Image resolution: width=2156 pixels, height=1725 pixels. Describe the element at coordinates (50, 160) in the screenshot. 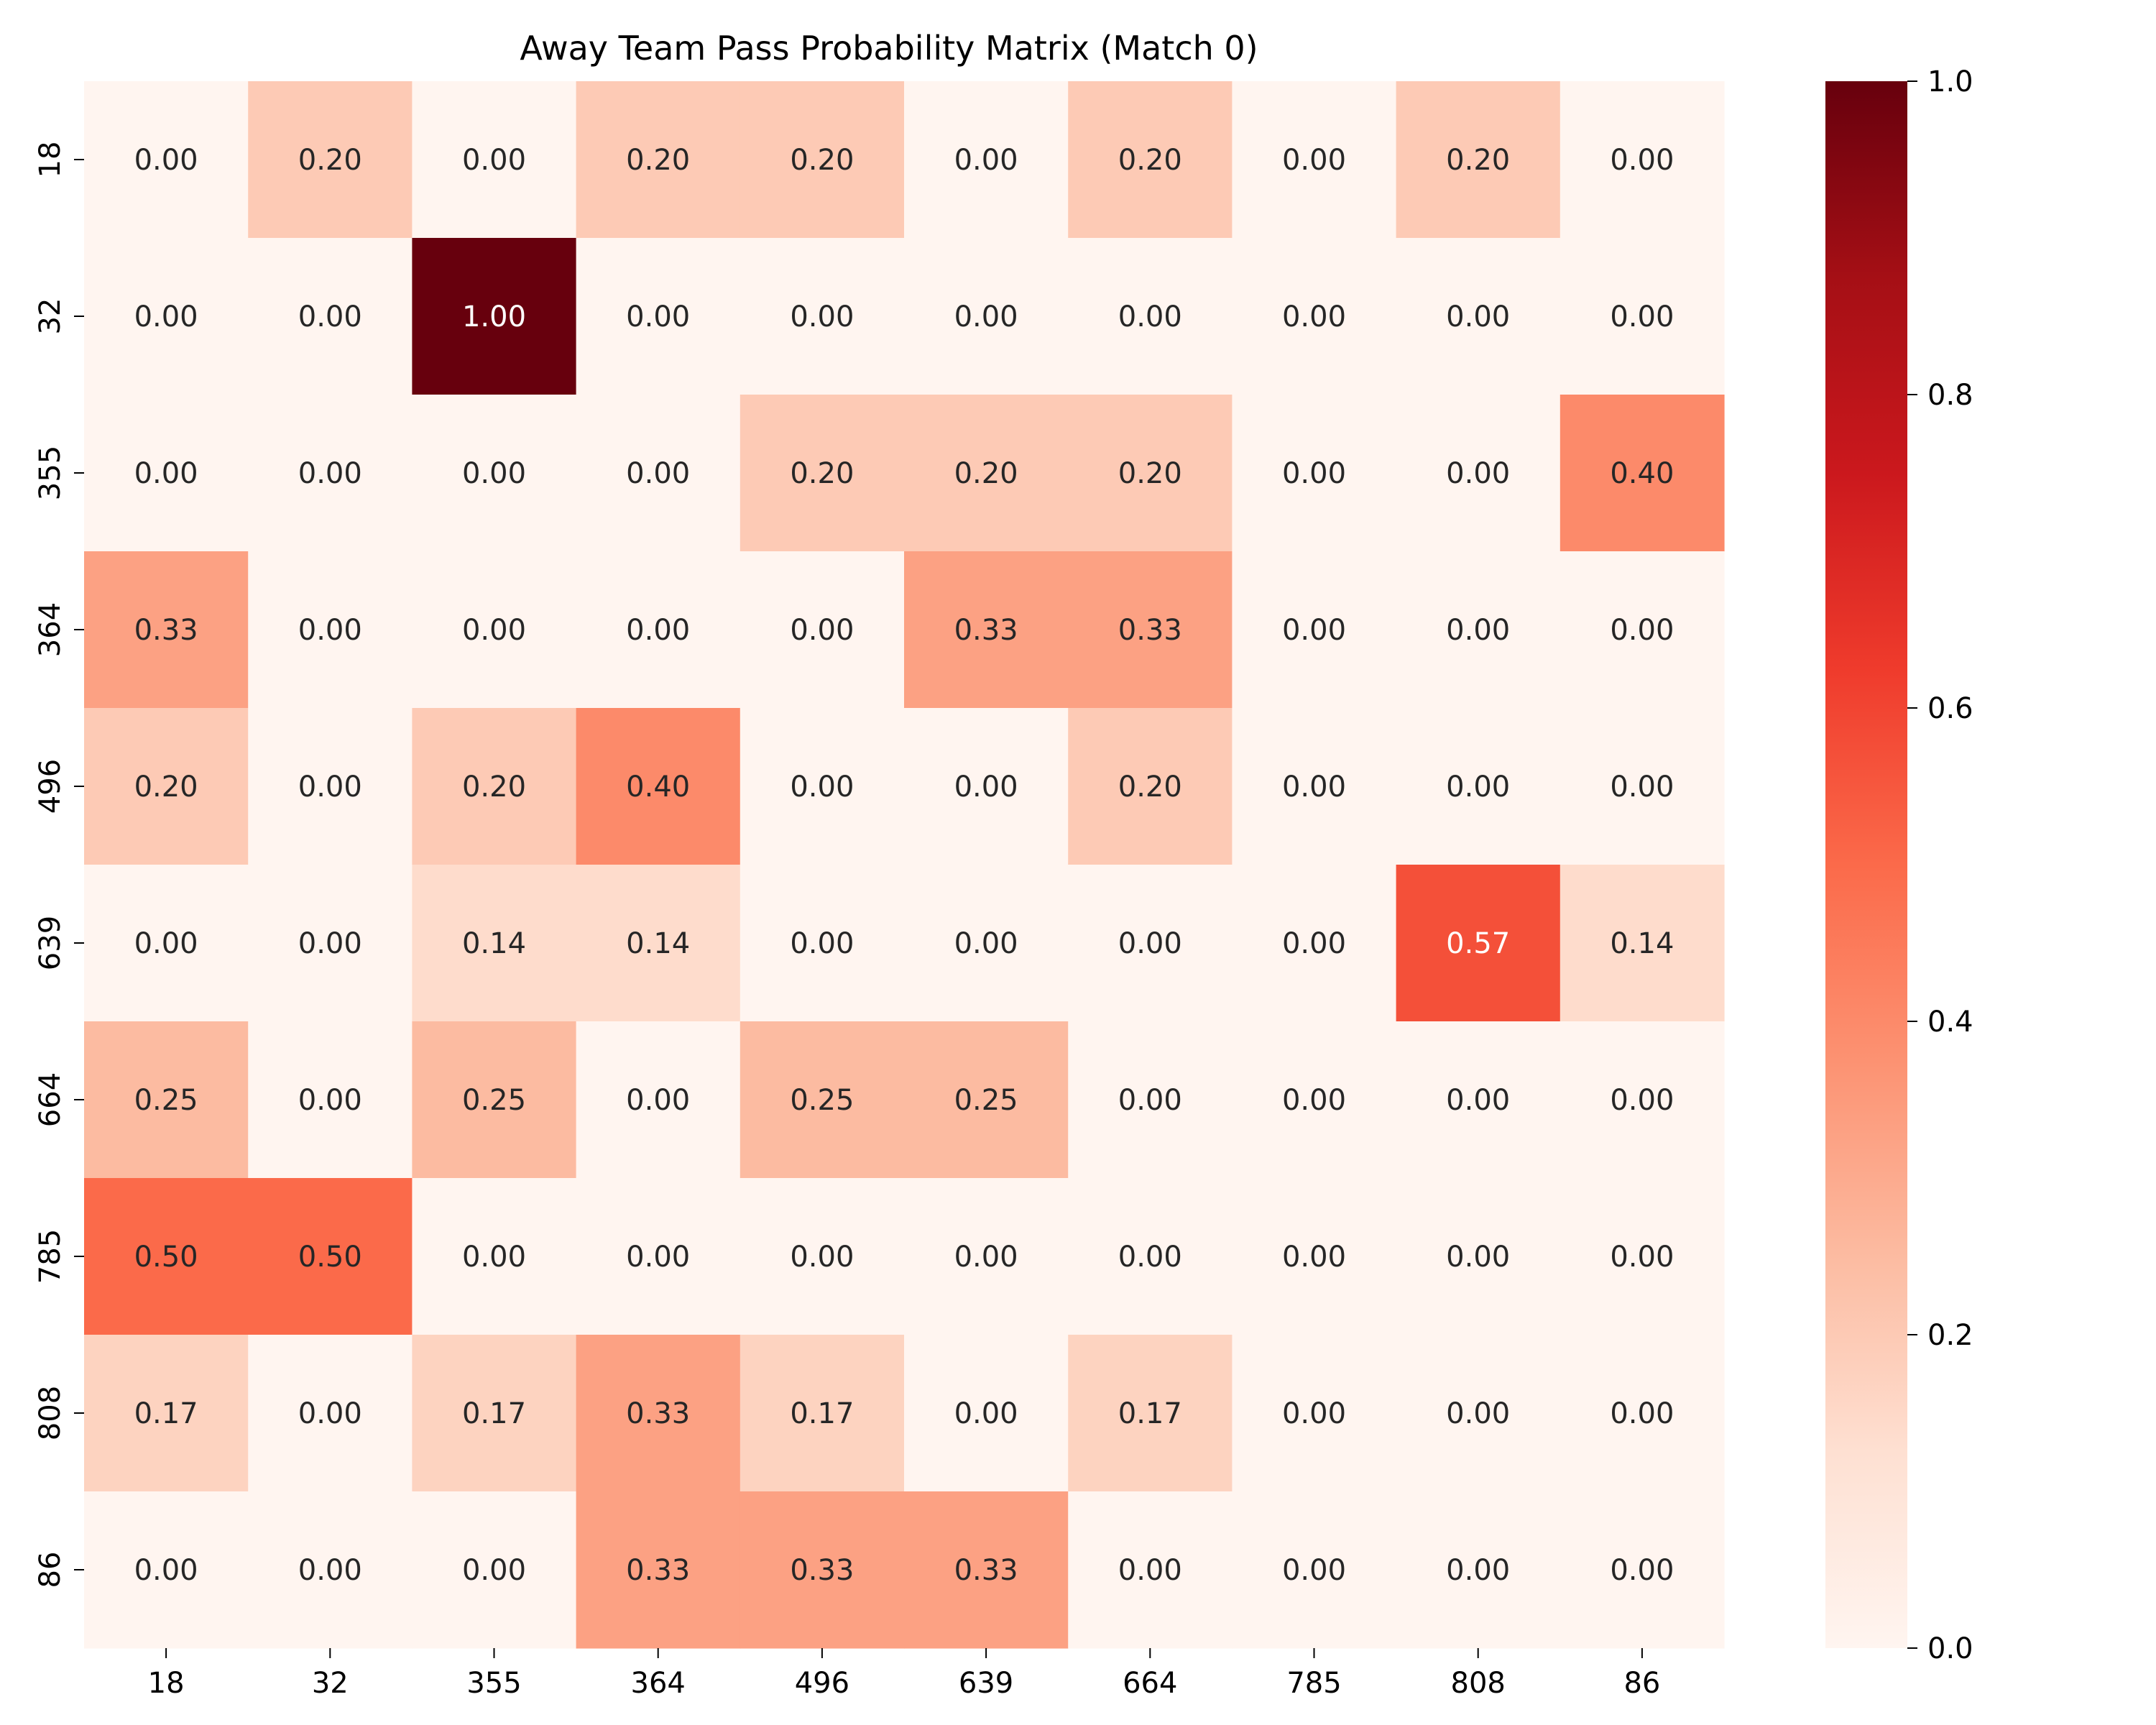

I see `y-tick-label: 18` at that location.